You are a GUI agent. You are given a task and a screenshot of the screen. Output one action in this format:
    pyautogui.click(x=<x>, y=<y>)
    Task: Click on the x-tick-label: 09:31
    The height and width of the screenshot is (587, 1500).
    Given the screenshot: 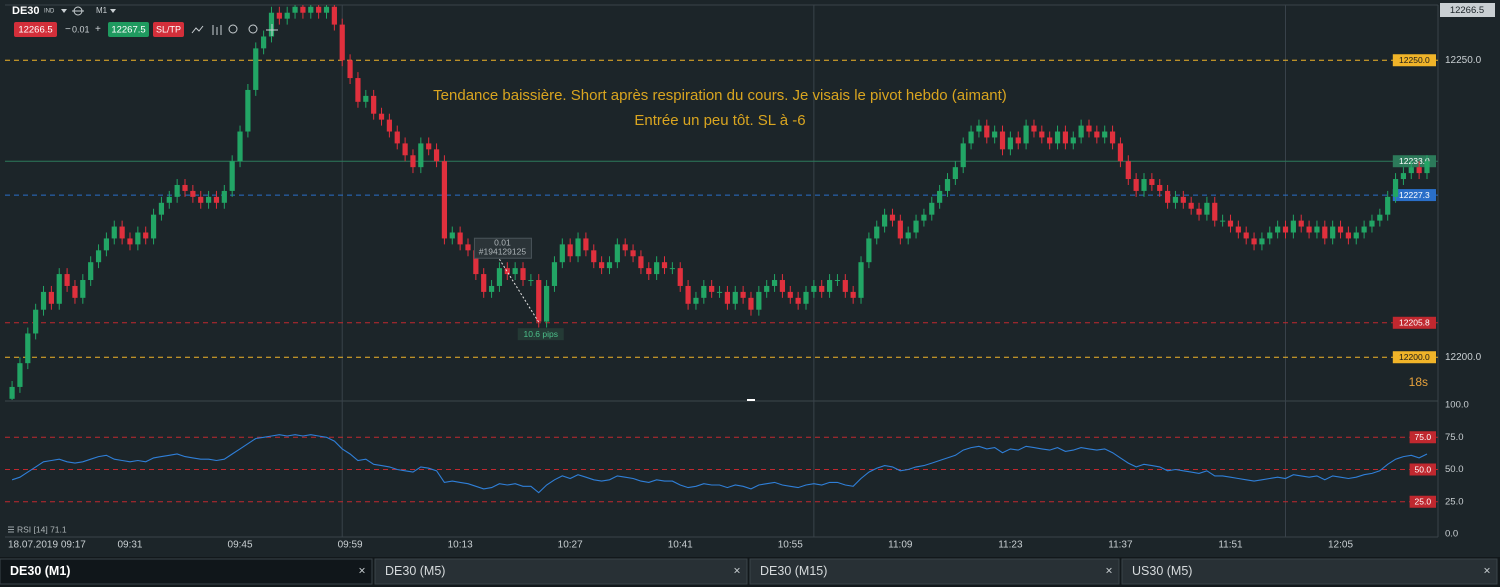 What is the action you would take?
    pyautogui.click(x=129, y=545)
    